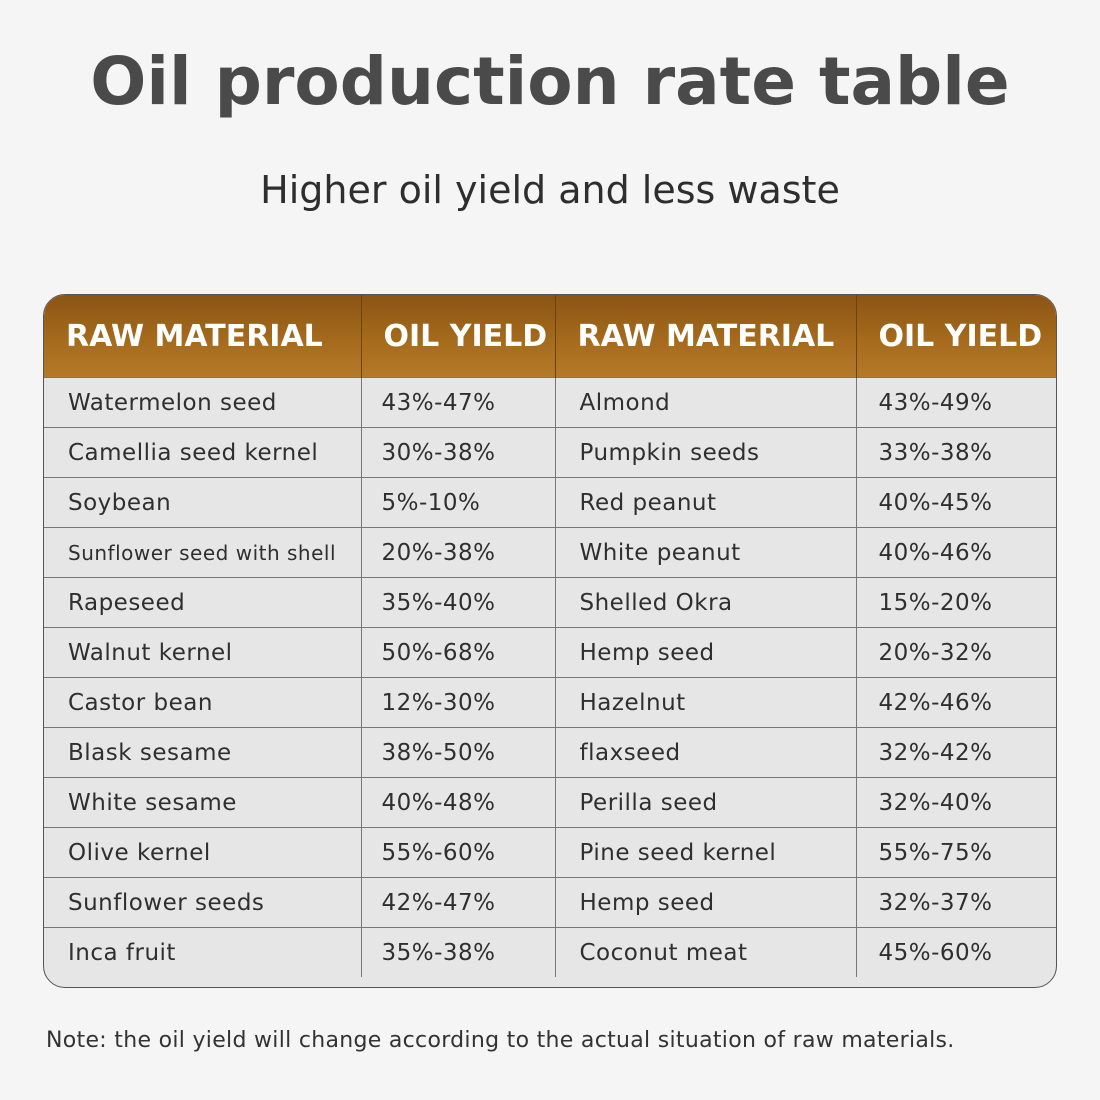  Describe the element at coordinates (458, 552) in the screenshot. I see `oil-yield-cell: 20%-38%` at that location.